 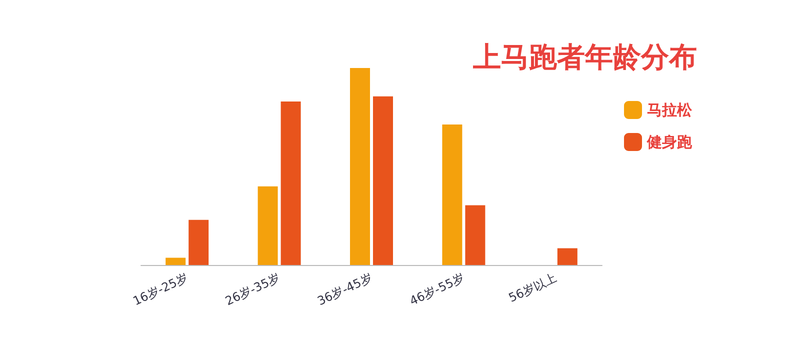 I want to click on legend-label: 马拉松, so click(x=670, y=110).